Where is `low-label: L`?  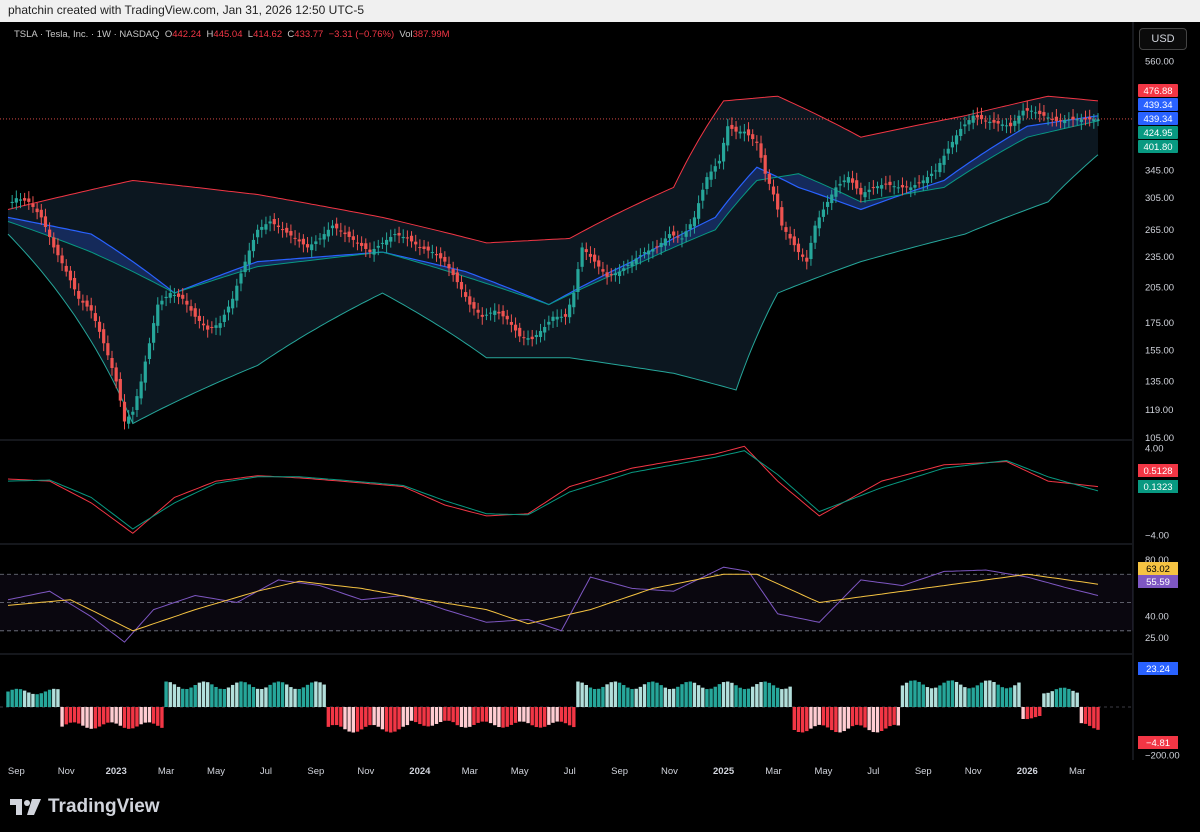 low-label: L is located at coordinates (250, 34).